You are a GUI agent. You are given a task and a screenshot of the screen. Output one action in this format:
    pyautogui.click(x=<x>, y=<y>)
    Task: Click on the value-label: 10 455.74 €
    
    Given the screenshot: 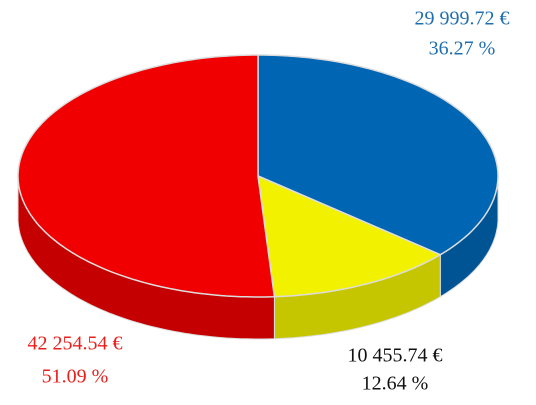 What is the action you would take?
    pyautogui.click(x=395, y=356)
    